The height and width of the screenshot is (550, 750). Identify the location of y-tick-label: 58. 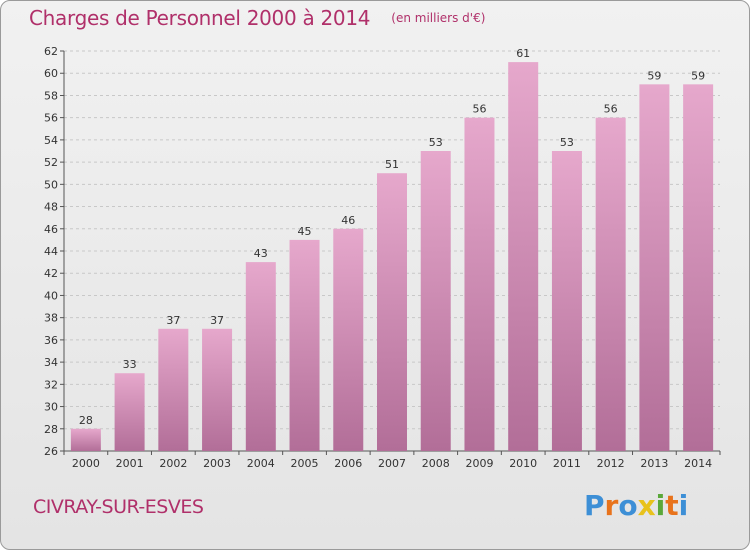
(51, 95).